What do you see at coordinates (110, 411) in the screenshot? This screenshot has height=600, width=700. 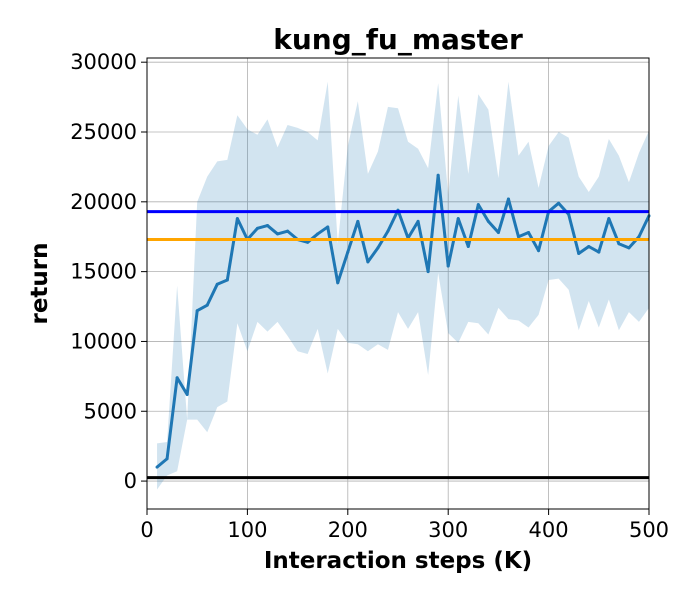 I see `y-tick-label: 5000` at bounding box center [110, 411].